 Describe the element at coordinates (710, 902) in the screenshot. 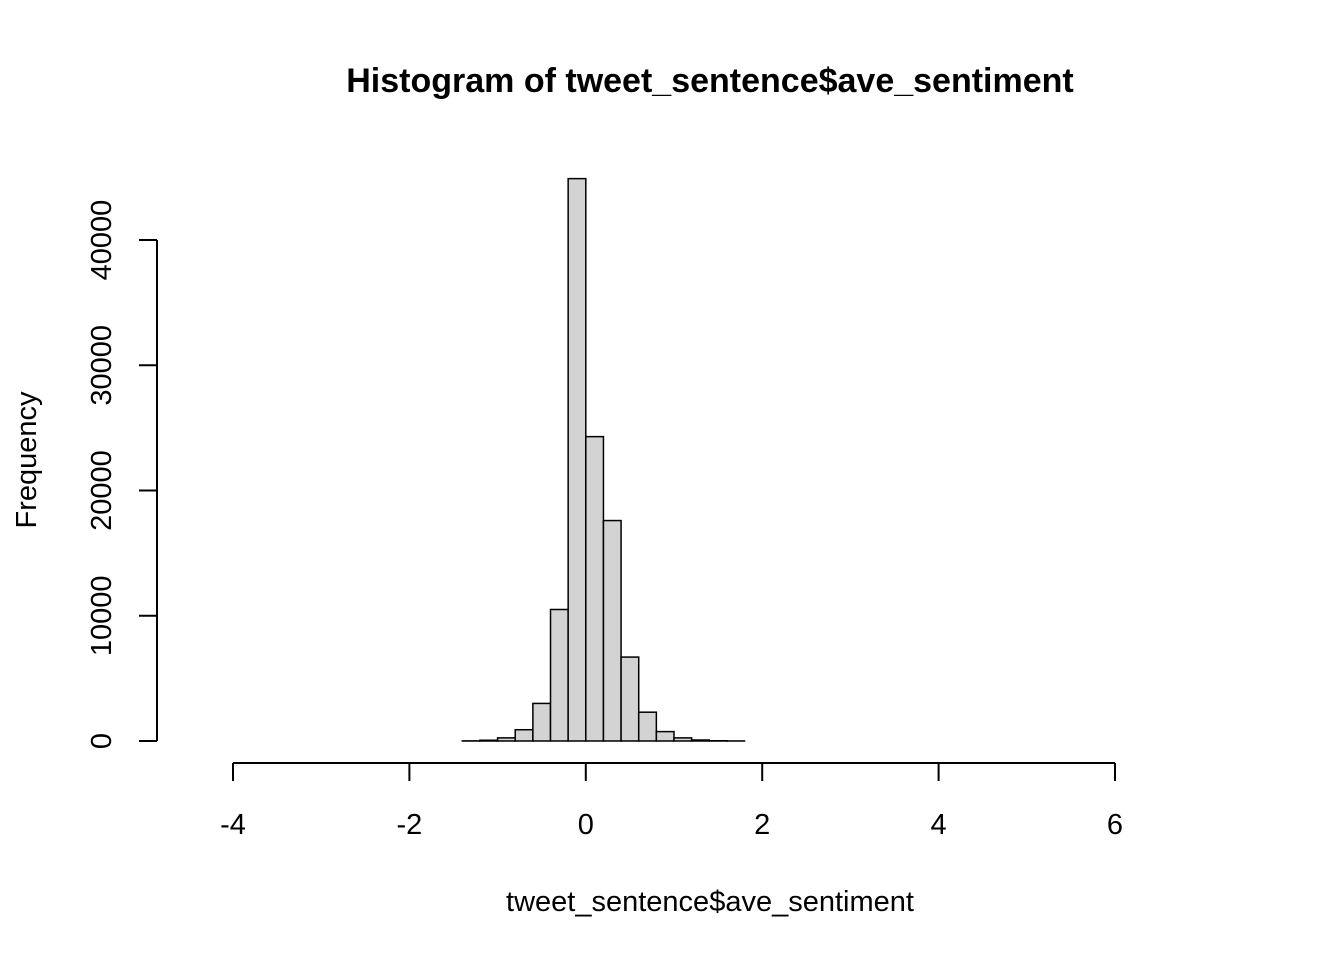

I see `x-axis-label: tweet_sentence$ave_sentiment` at that location.